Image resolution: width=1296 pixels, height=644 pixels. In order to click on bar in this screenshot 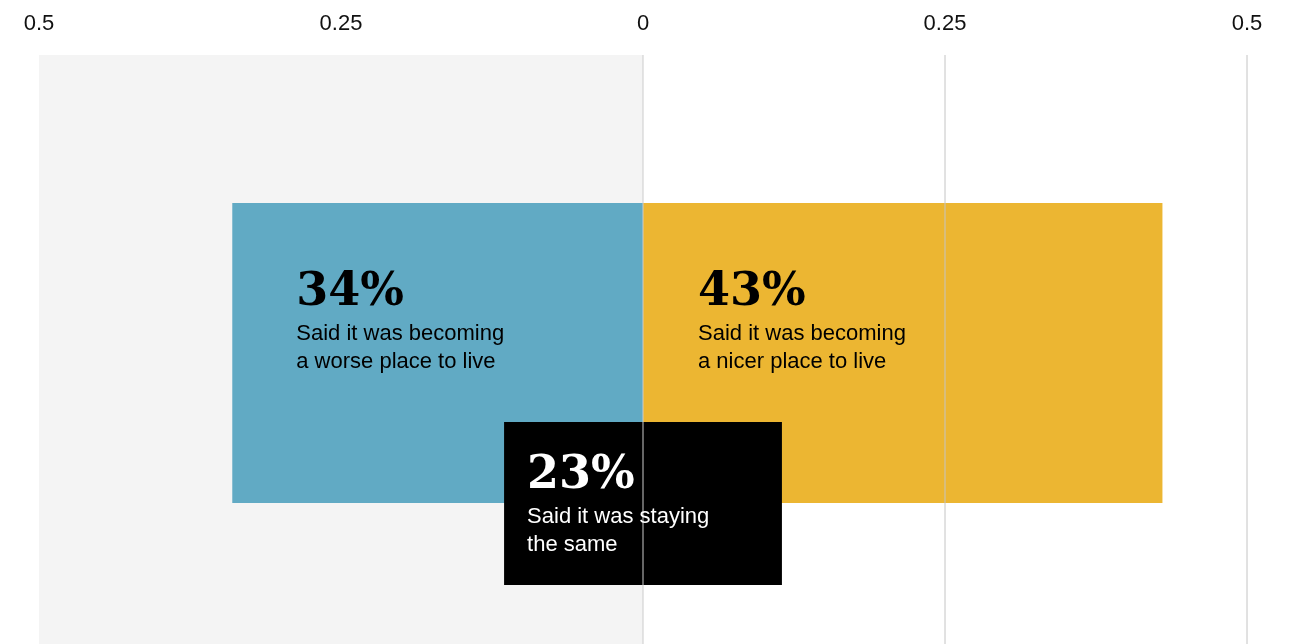, I will do `click(643, 503)`.